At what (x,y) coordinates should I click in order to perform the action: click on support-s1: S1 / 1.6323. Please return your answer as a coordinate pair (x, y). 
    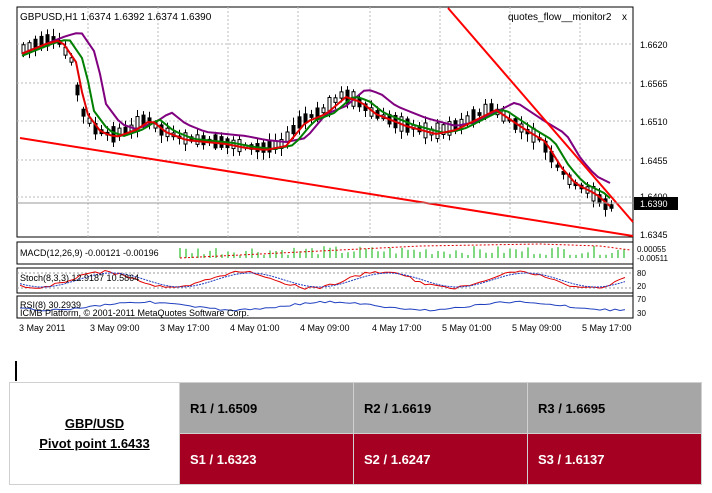
    Looking at the image, I should click on (266, 459).